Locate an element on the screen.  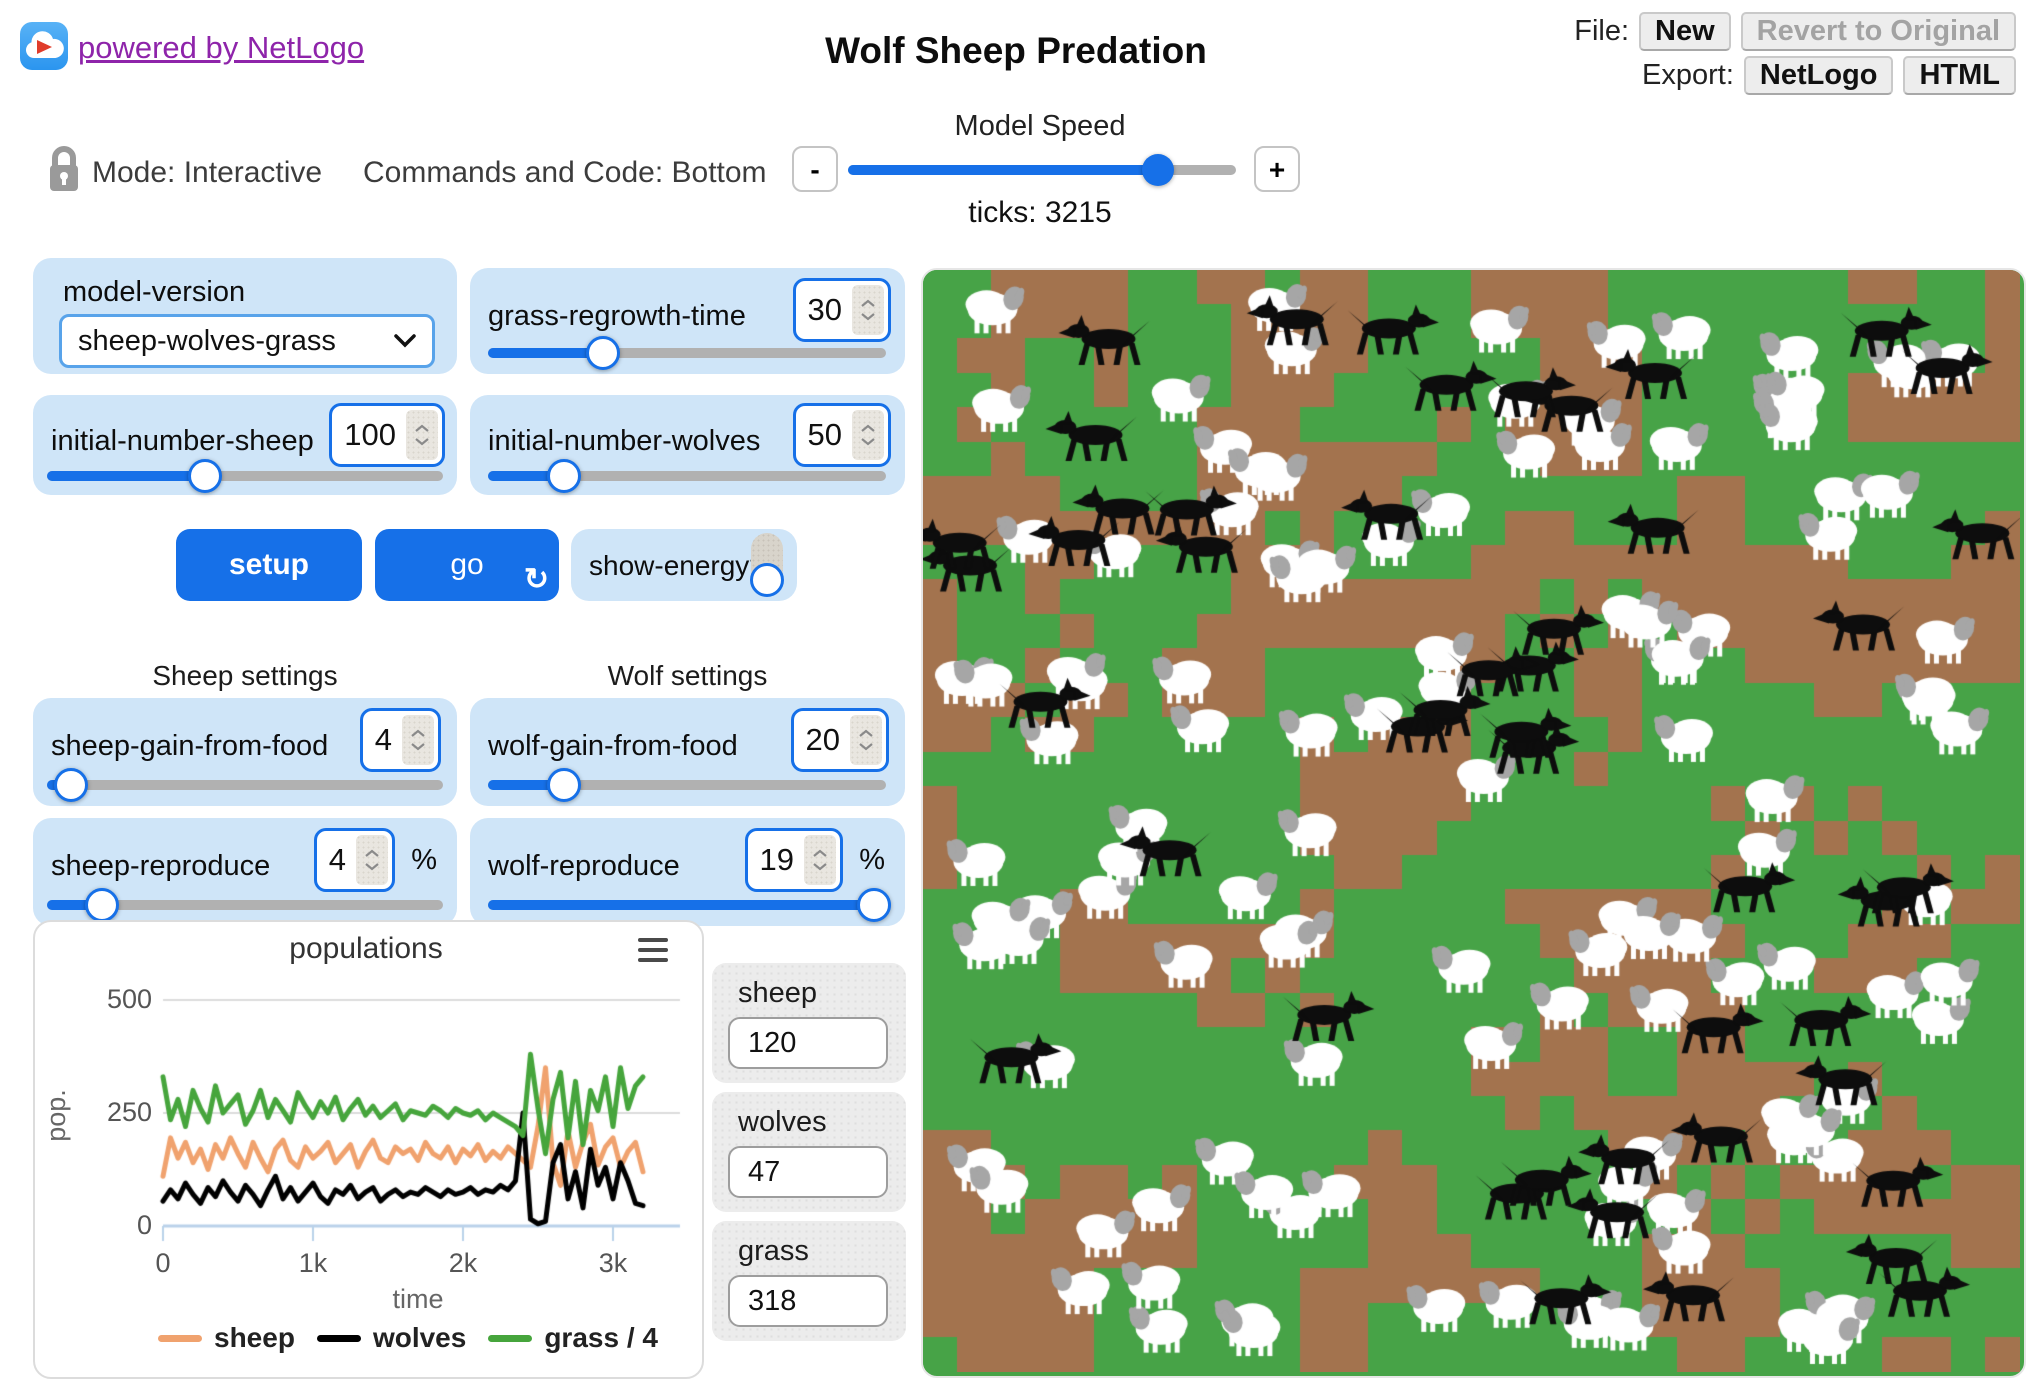
speed-slider-thumb is located at coordinates (1158, 170).